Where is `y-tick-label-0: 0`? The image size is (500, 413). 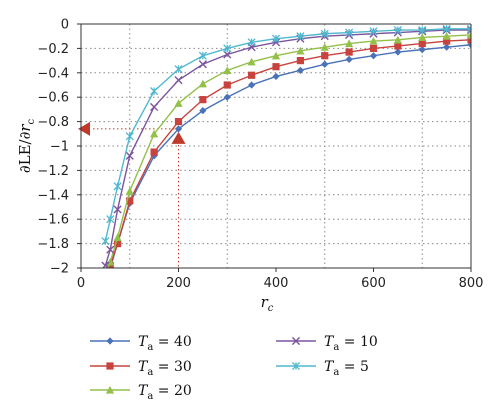 y-tick-label-0: 0 is located at coordinates (65, 25).